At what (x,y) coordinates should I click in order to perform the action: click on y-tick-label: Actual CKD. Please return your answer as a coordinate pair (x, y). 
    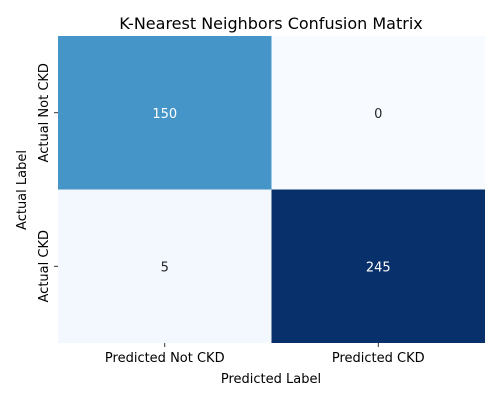
    Looking at the image, I should click on (44, 266).